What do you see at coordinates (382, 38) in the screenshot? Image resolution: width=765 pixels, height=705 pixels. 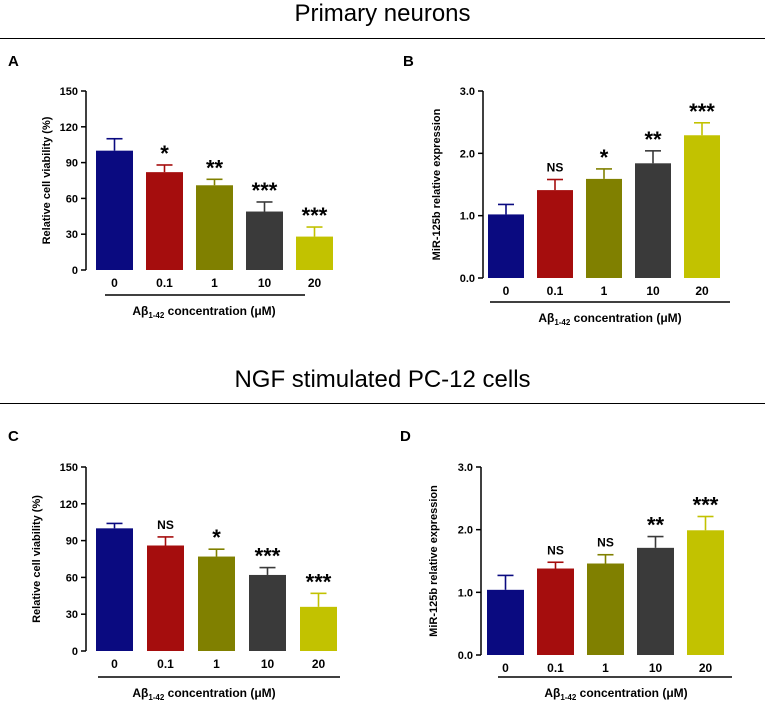 I see `section-divider-top` at bounding box center [382, 38].